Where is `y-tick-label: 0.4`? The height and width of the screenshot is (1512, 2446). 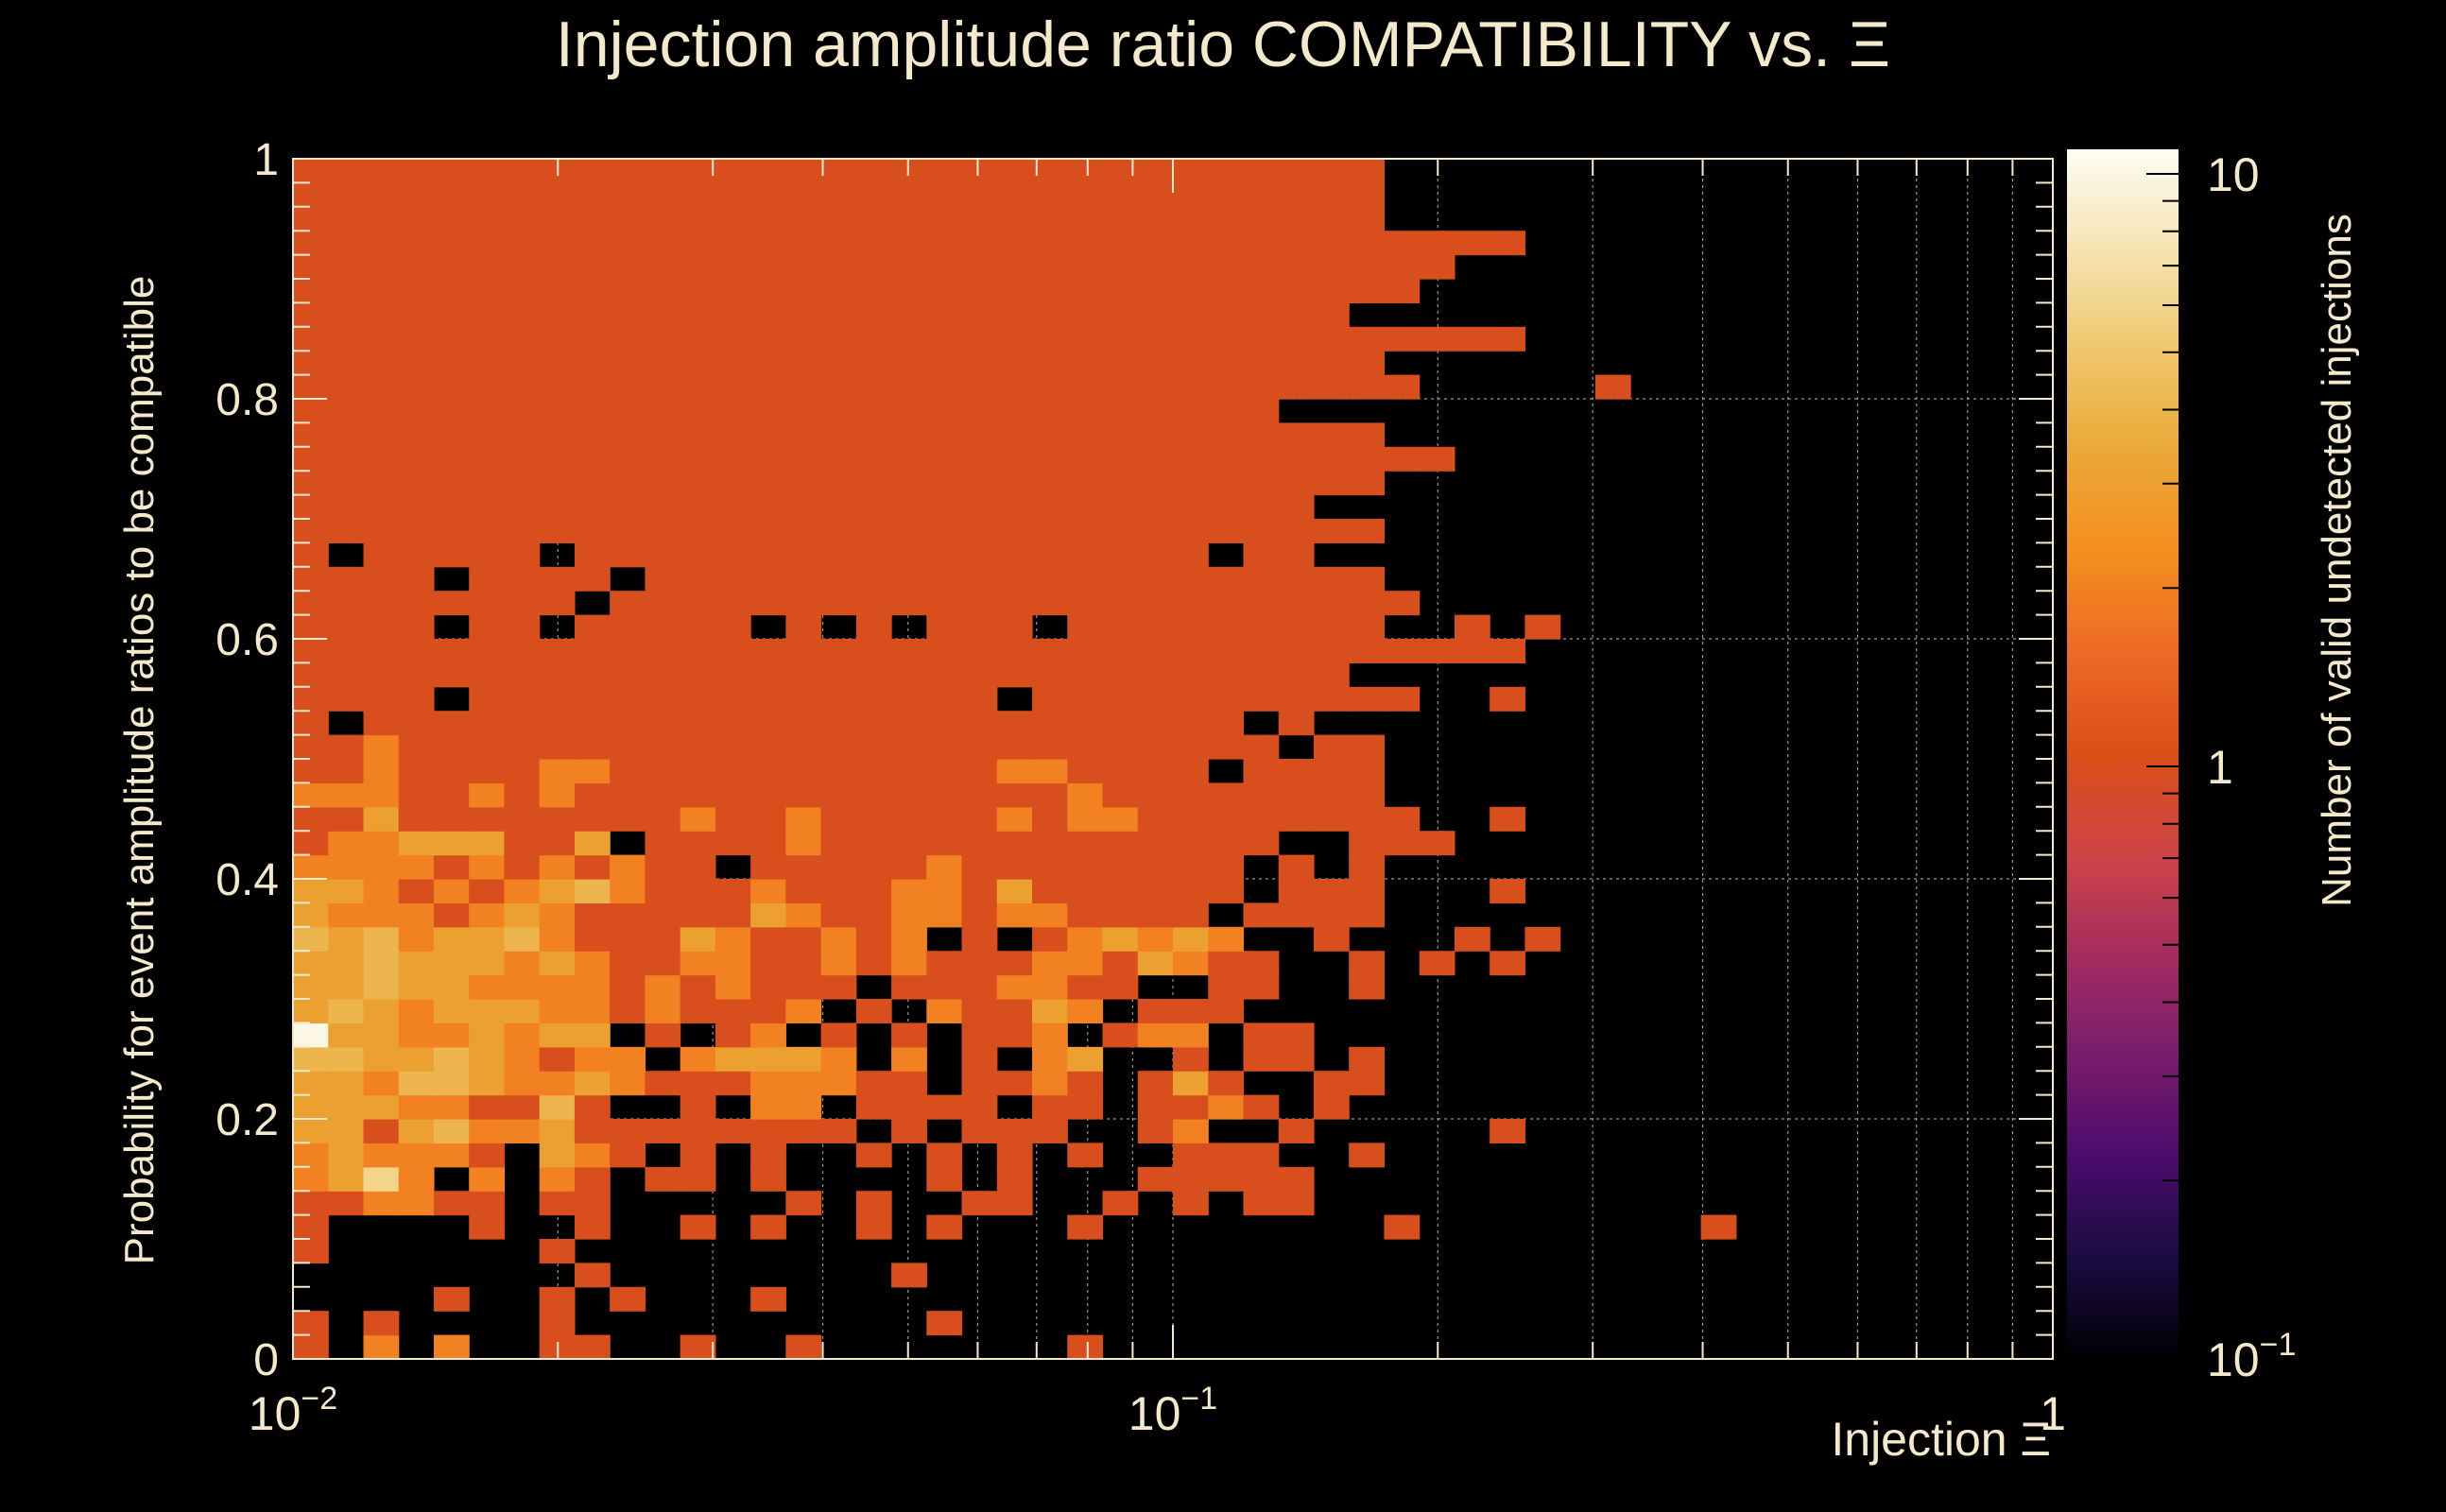 y-tick-label: 0.4 is located at coordinates (247, 880).